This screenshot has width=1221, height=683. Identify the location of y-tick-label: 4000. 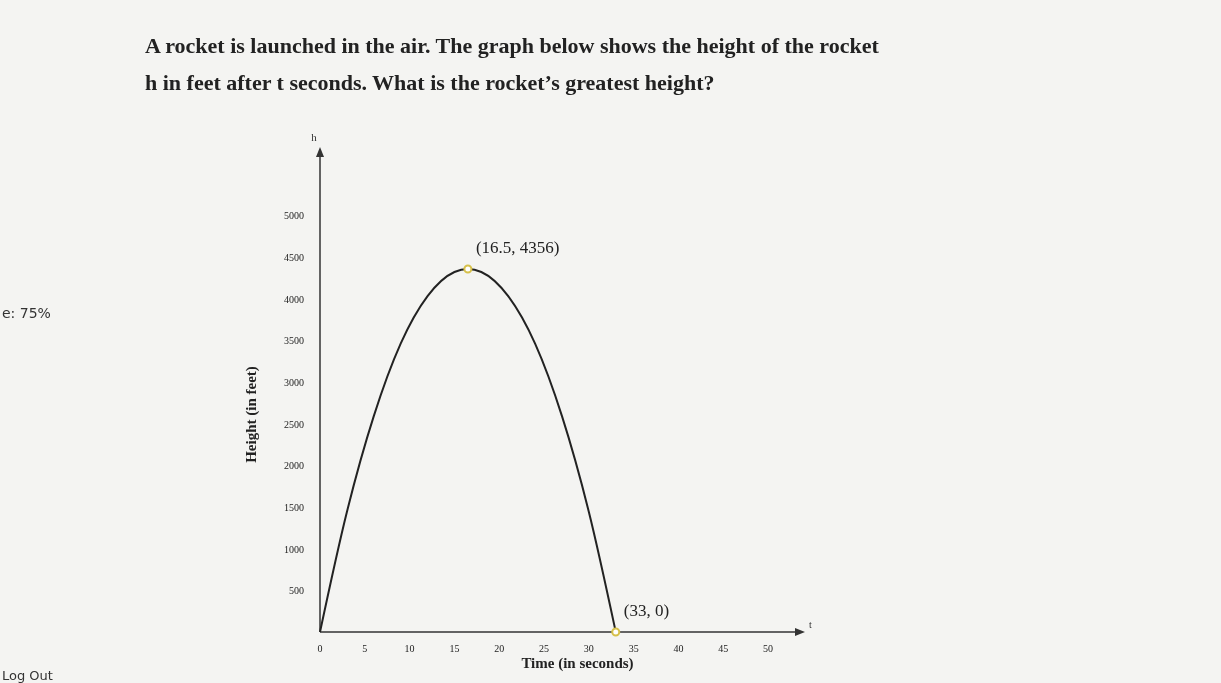
(294, 299).